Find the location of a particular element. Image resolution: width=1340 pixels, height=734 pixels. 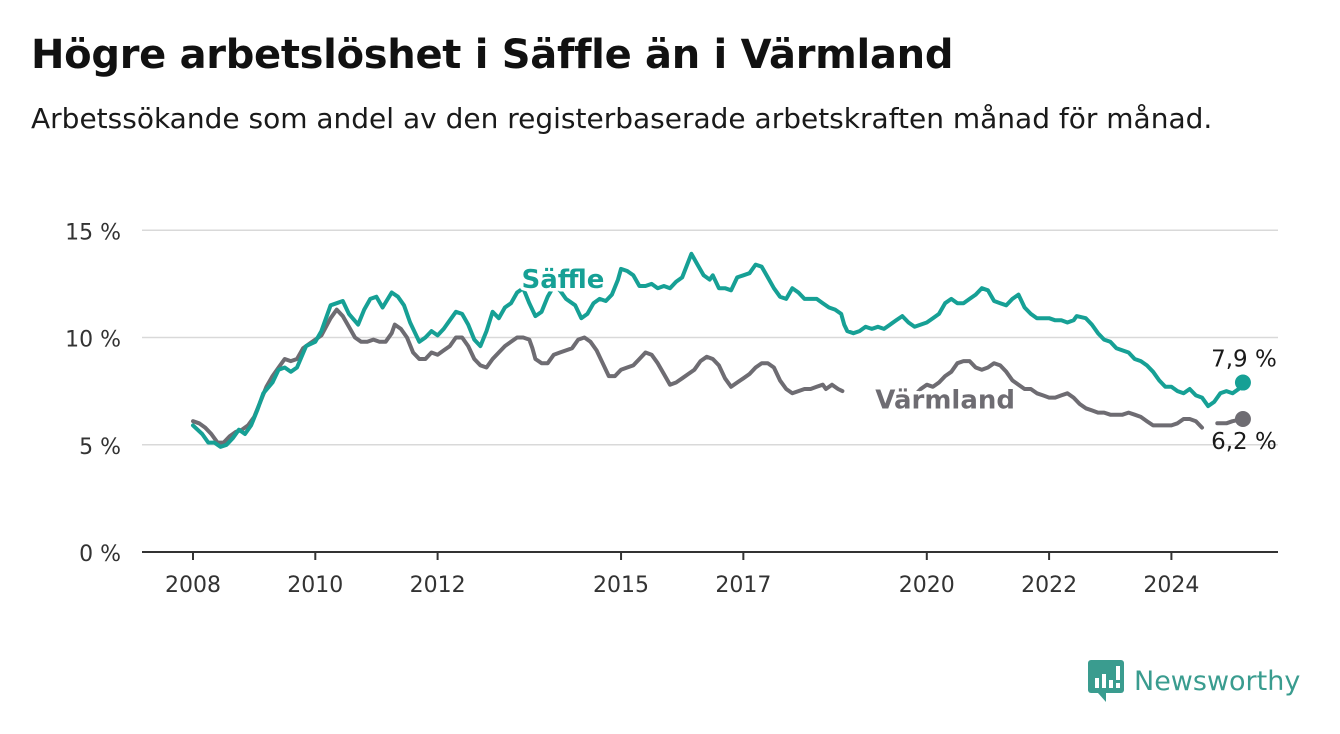

y-tick-label: 5 % is located at coordinates (100, 447).